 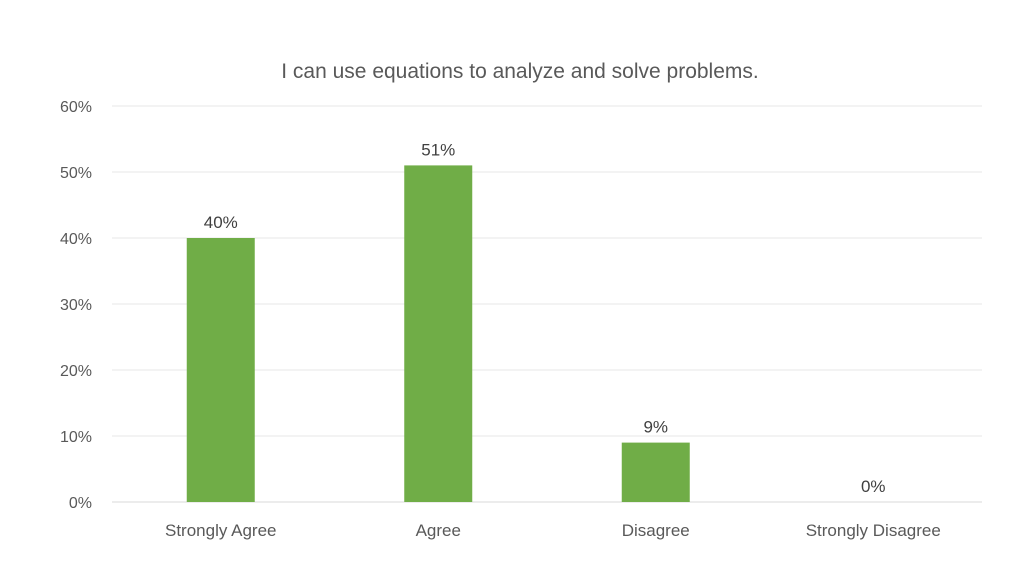 I want to click on data-label: 0%, so click(x=873, y=486).